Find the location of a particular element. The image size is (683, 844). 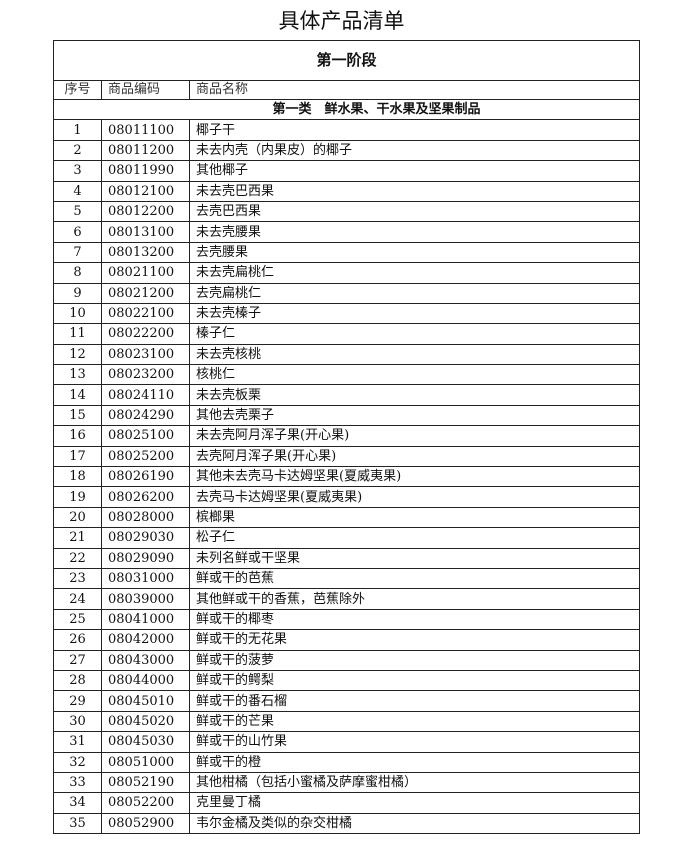

cell-name: 去壳阿月浑子果(开心果) is located at coordinates (414, 456).